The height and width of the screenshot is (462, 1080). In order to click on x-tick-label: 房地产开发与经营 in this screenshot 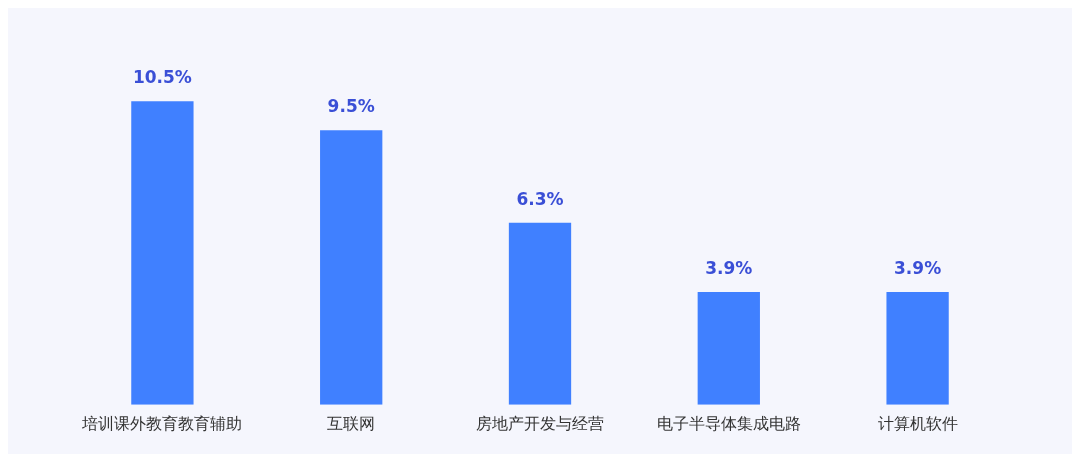, I will do `click(540, 423)`.